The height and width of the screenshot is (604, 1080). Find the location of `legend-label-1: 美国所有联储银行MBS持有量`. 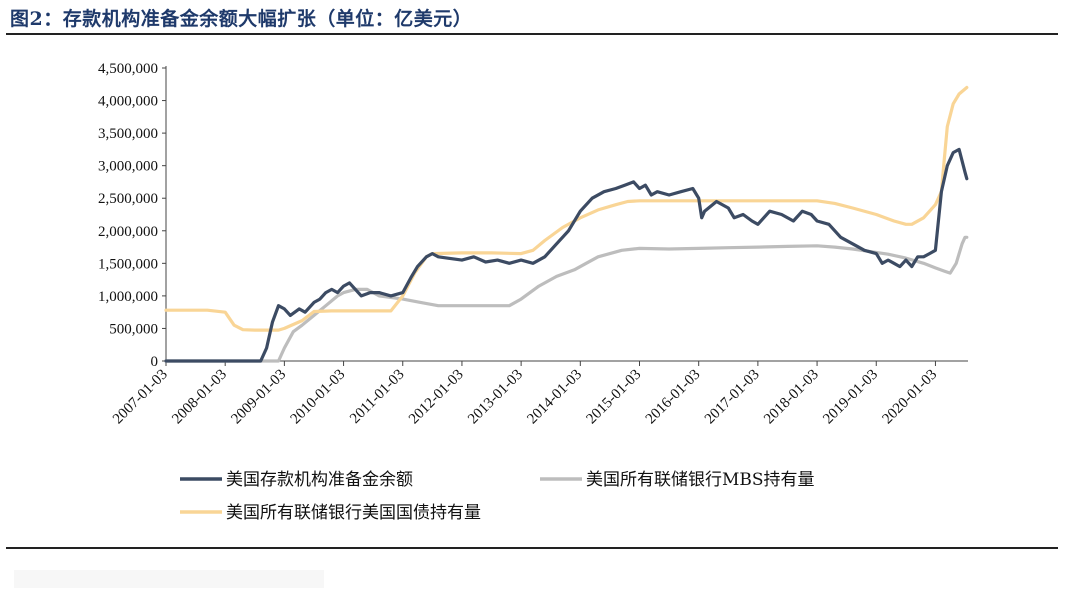

legend-label-1: 美国所有联储银行MBS持有量 is located at coordinates (700, 480).